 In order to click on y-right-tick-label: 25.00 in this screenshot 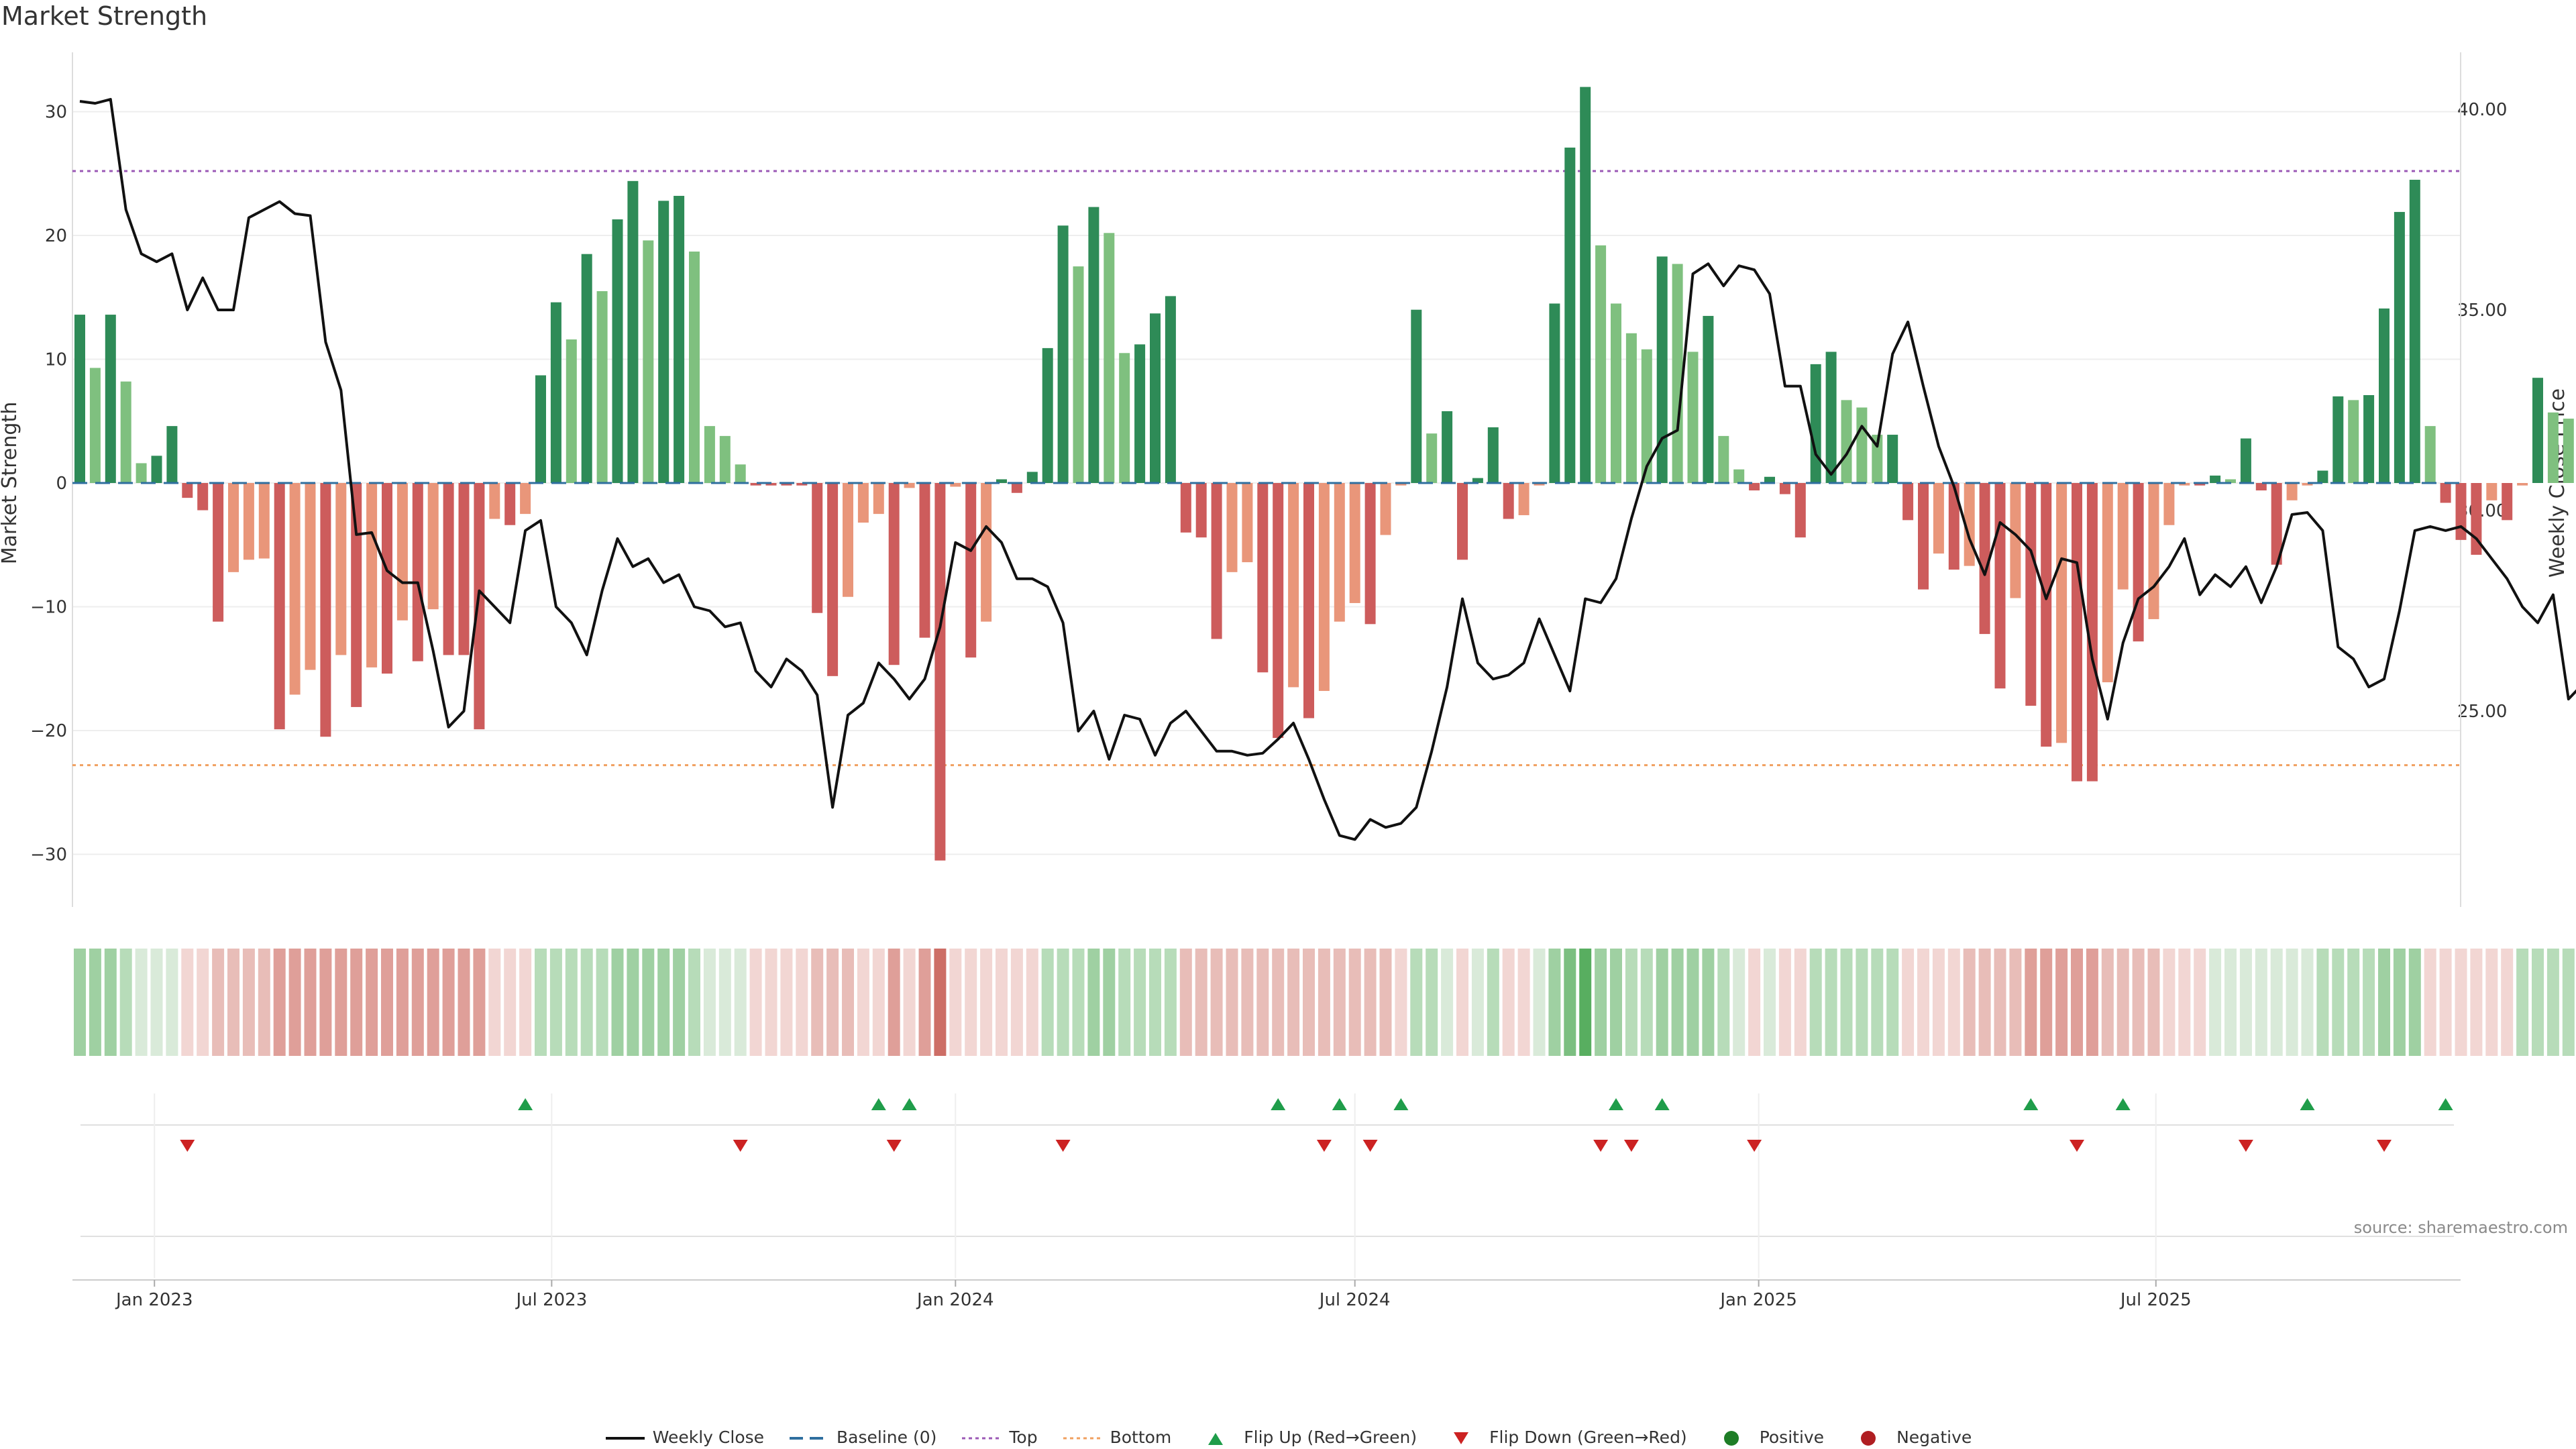, I will do `click(2482, 712)`.